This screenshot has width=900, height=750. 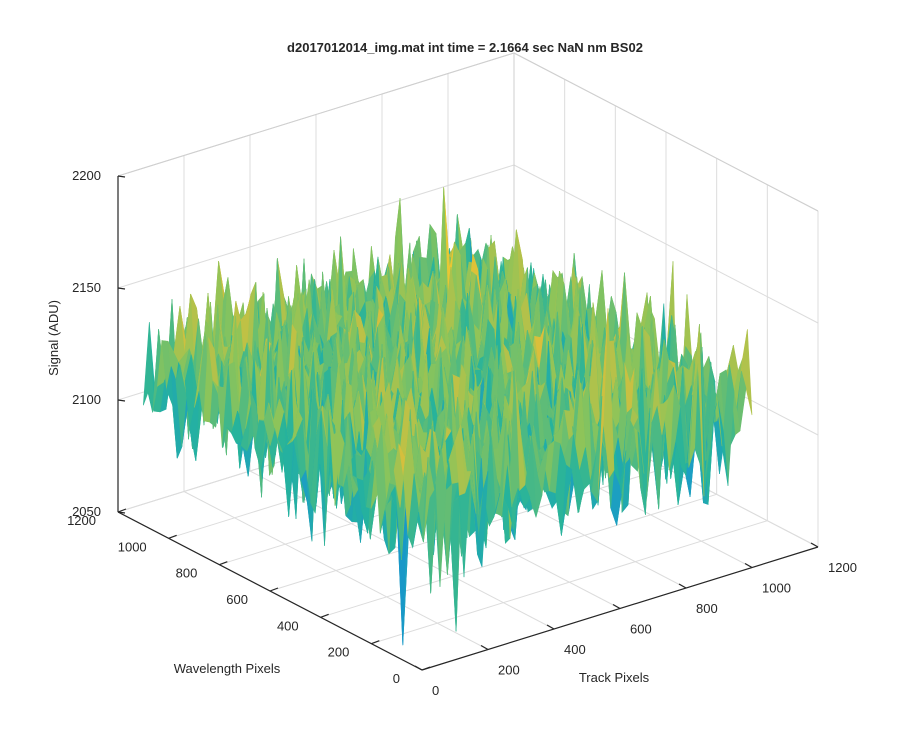 What do you see at coordinates (86, 511) in the screenshot?
I see `z-tick-label: 2050` at bounding box center [86, 511].